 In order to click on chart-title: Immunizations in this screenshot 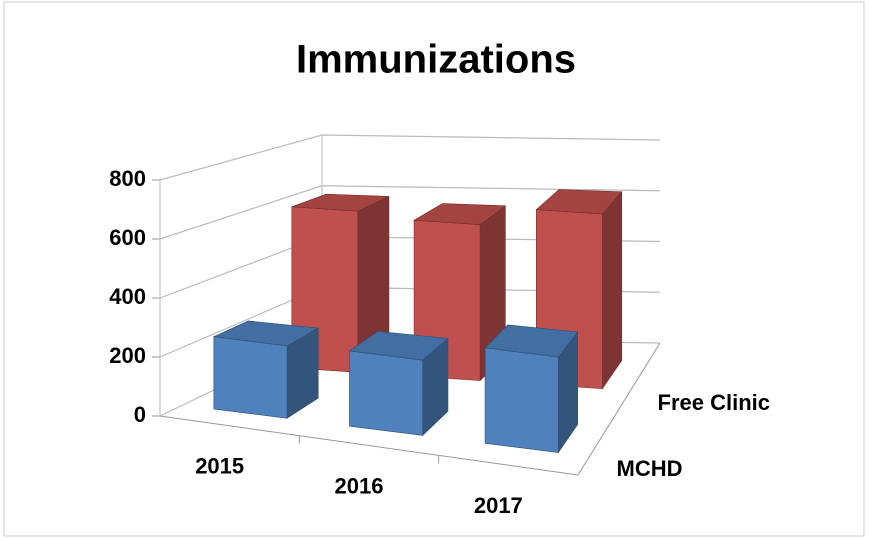, I will do `click(436, 60)`.